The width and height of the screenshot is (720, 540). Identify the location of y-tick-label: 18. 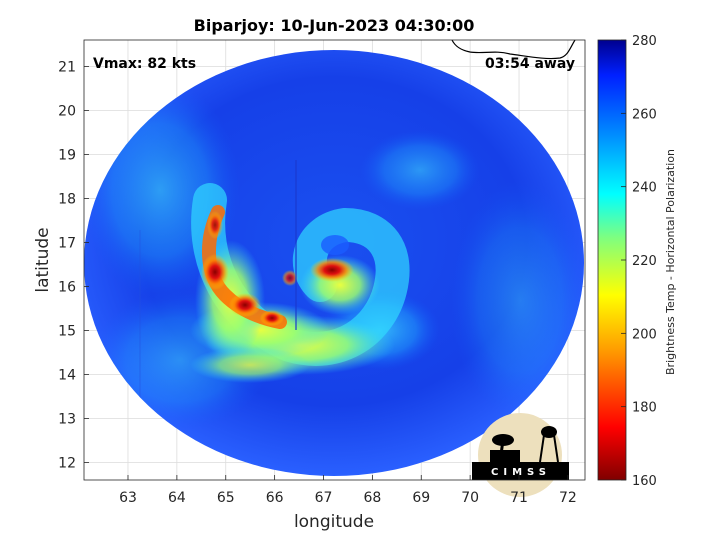
(67, 199).